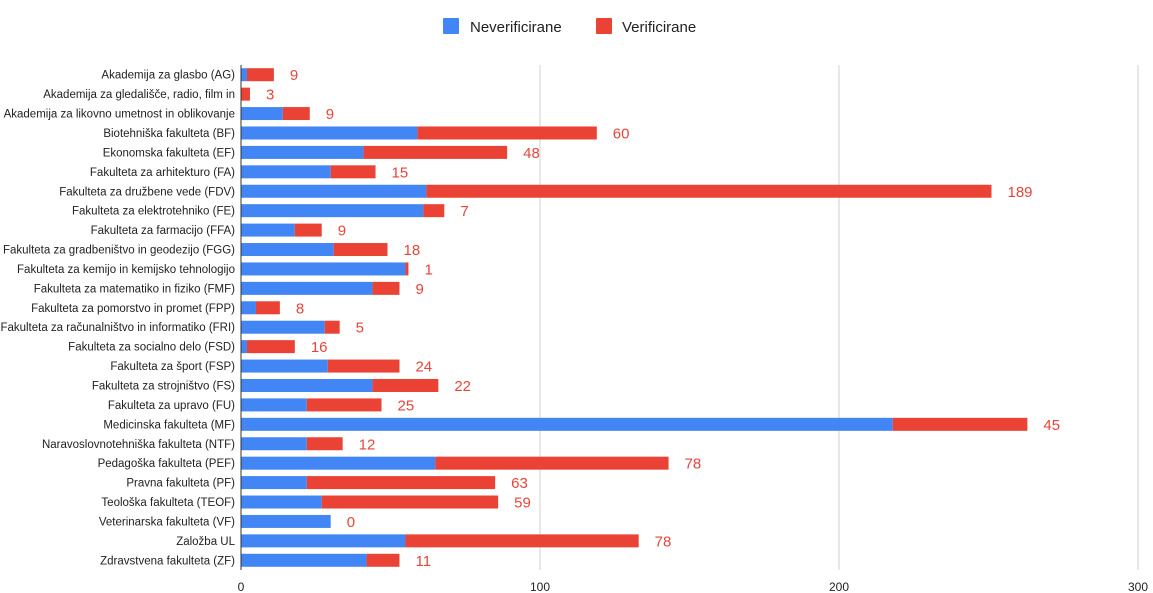 The height and width of the screenshot is (593, 1153). I want to click on category-label: Biotehniška fakulteta (BF), so click(169, 134).